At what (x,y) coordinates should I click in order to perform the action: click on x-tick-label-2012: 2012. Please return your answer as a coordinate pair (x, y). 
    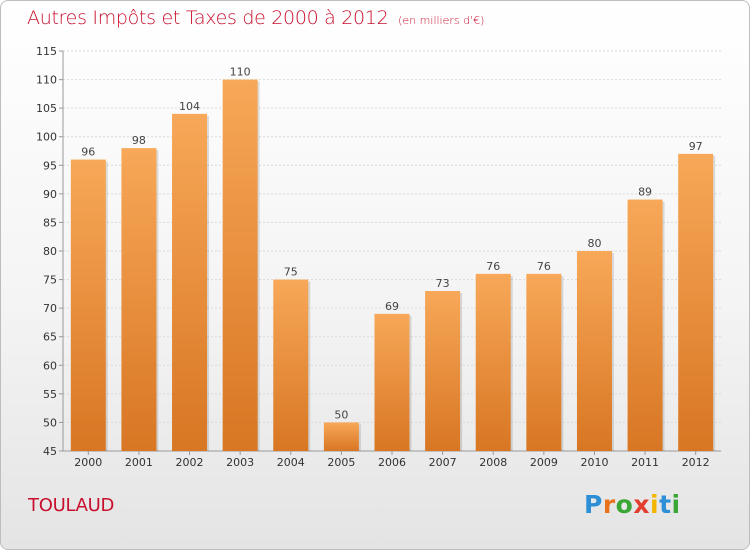
    Looking at the image, I should click on (696, 462).